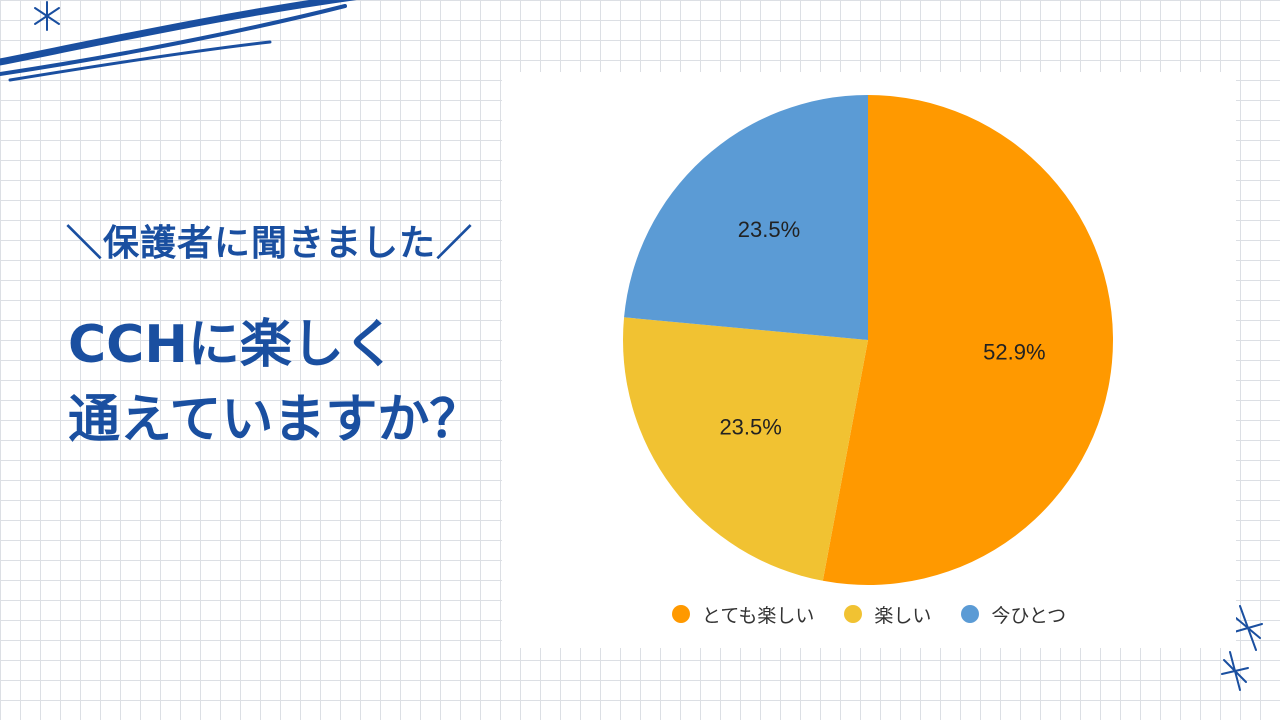 This screenshot has height=720, width=1280. Describe the element at coordinates (275, 420) in the screenshot. I see `title-line-2: 通えていますか？` at that location.